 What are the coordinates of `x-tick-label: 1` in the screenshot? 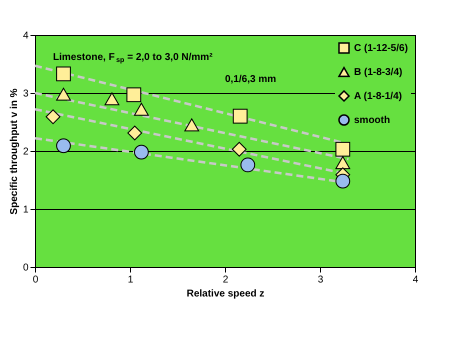 It's located at (131, 280).